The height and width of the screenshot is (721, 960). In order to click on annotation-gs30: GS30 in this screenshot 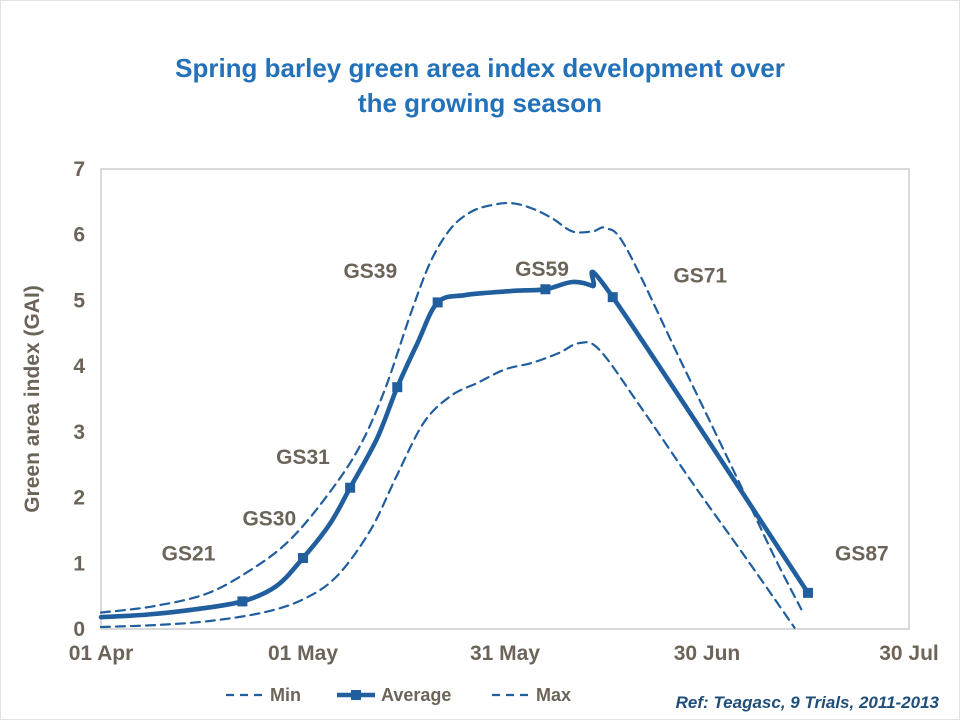, I will do `click(269, 519)`.